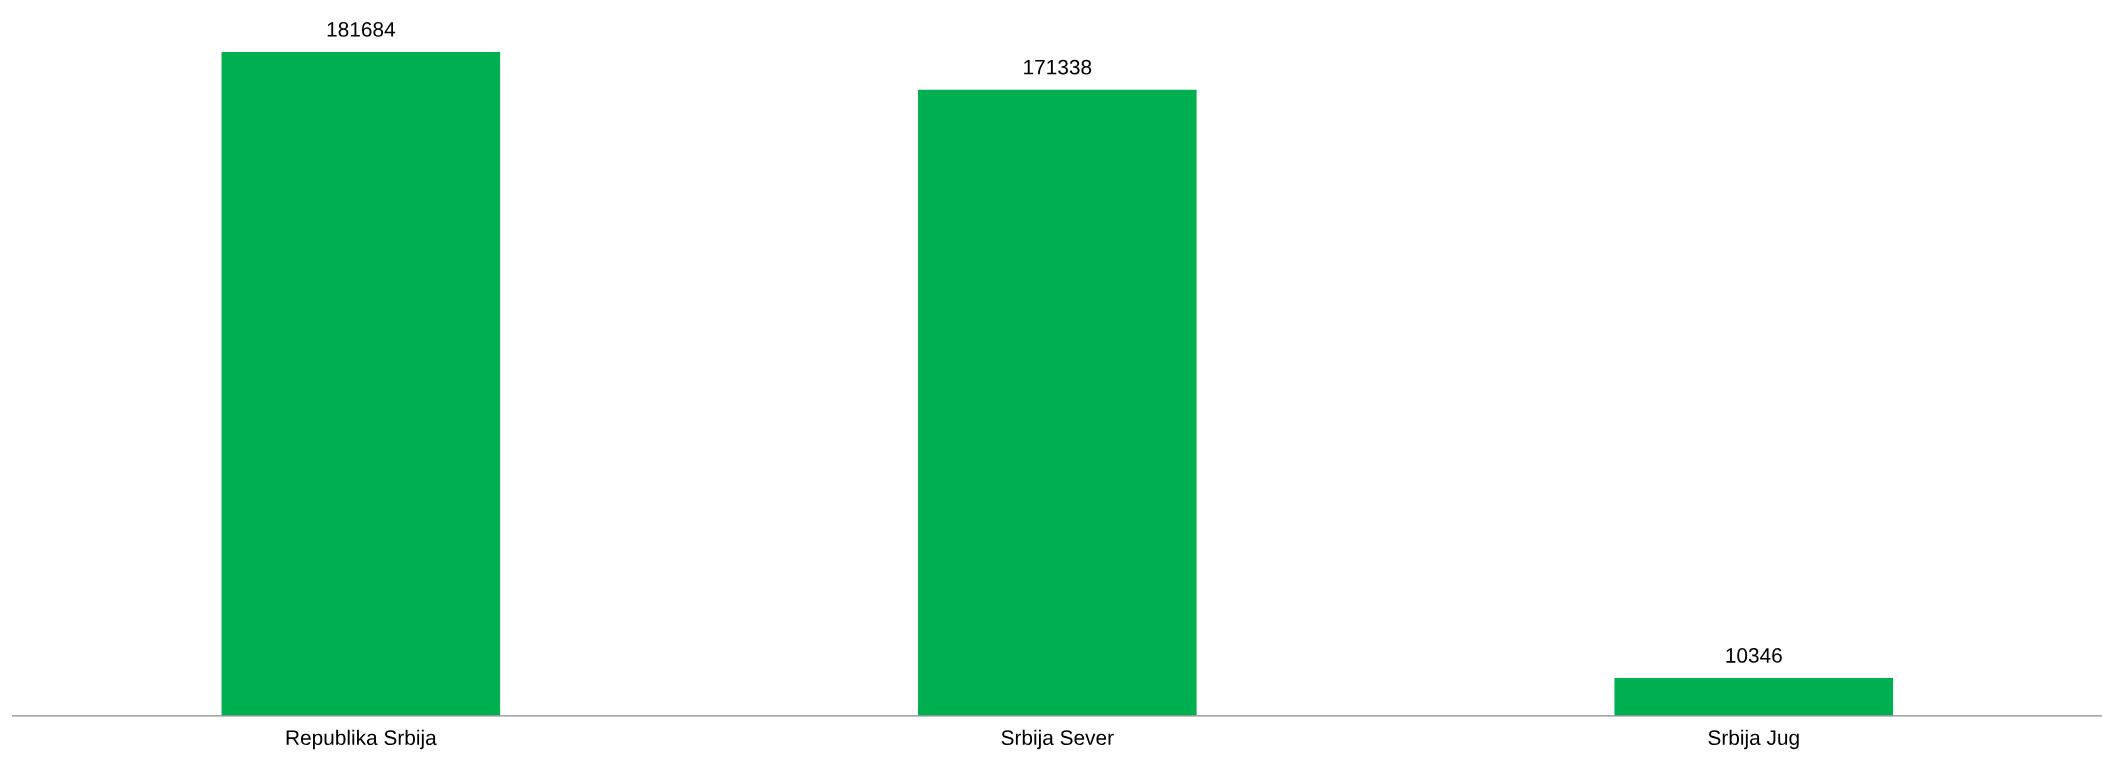  What do you see at coordinates (361, 29) in the screenshot?
I see `data-label: 181684` at bounding box center [361, 29].